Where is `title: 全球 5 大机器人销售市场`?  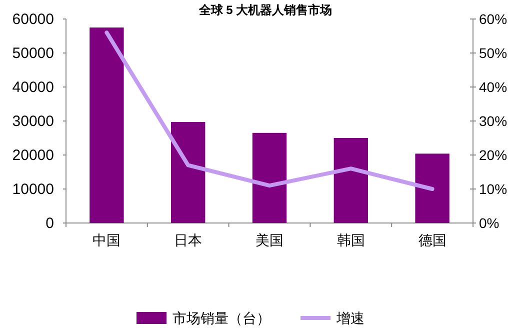 title: 全球 5 大机器人销售市场 is located at coordinates (265, 10).